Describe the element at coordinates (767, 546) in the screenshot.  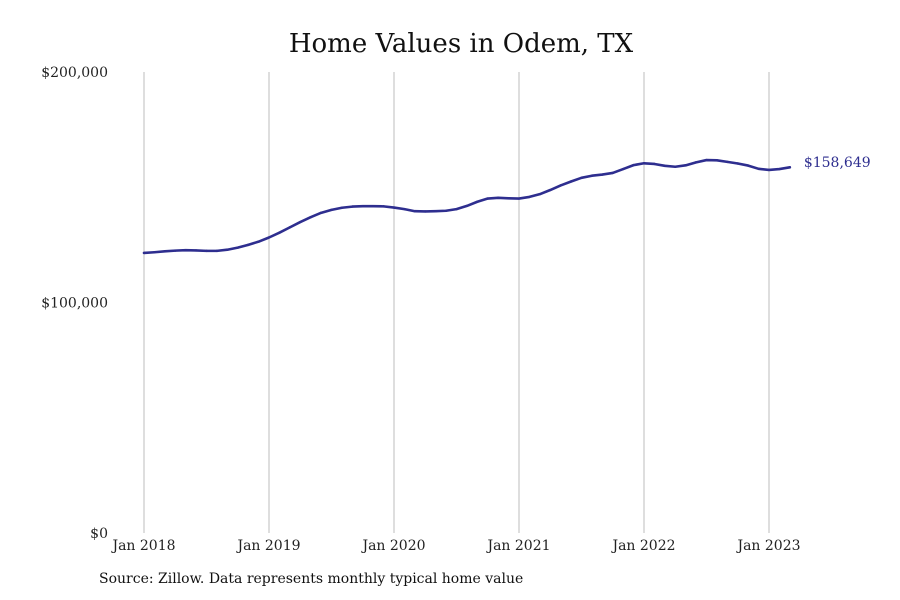
I see `x-tick-label: Jan 2023` at that location.